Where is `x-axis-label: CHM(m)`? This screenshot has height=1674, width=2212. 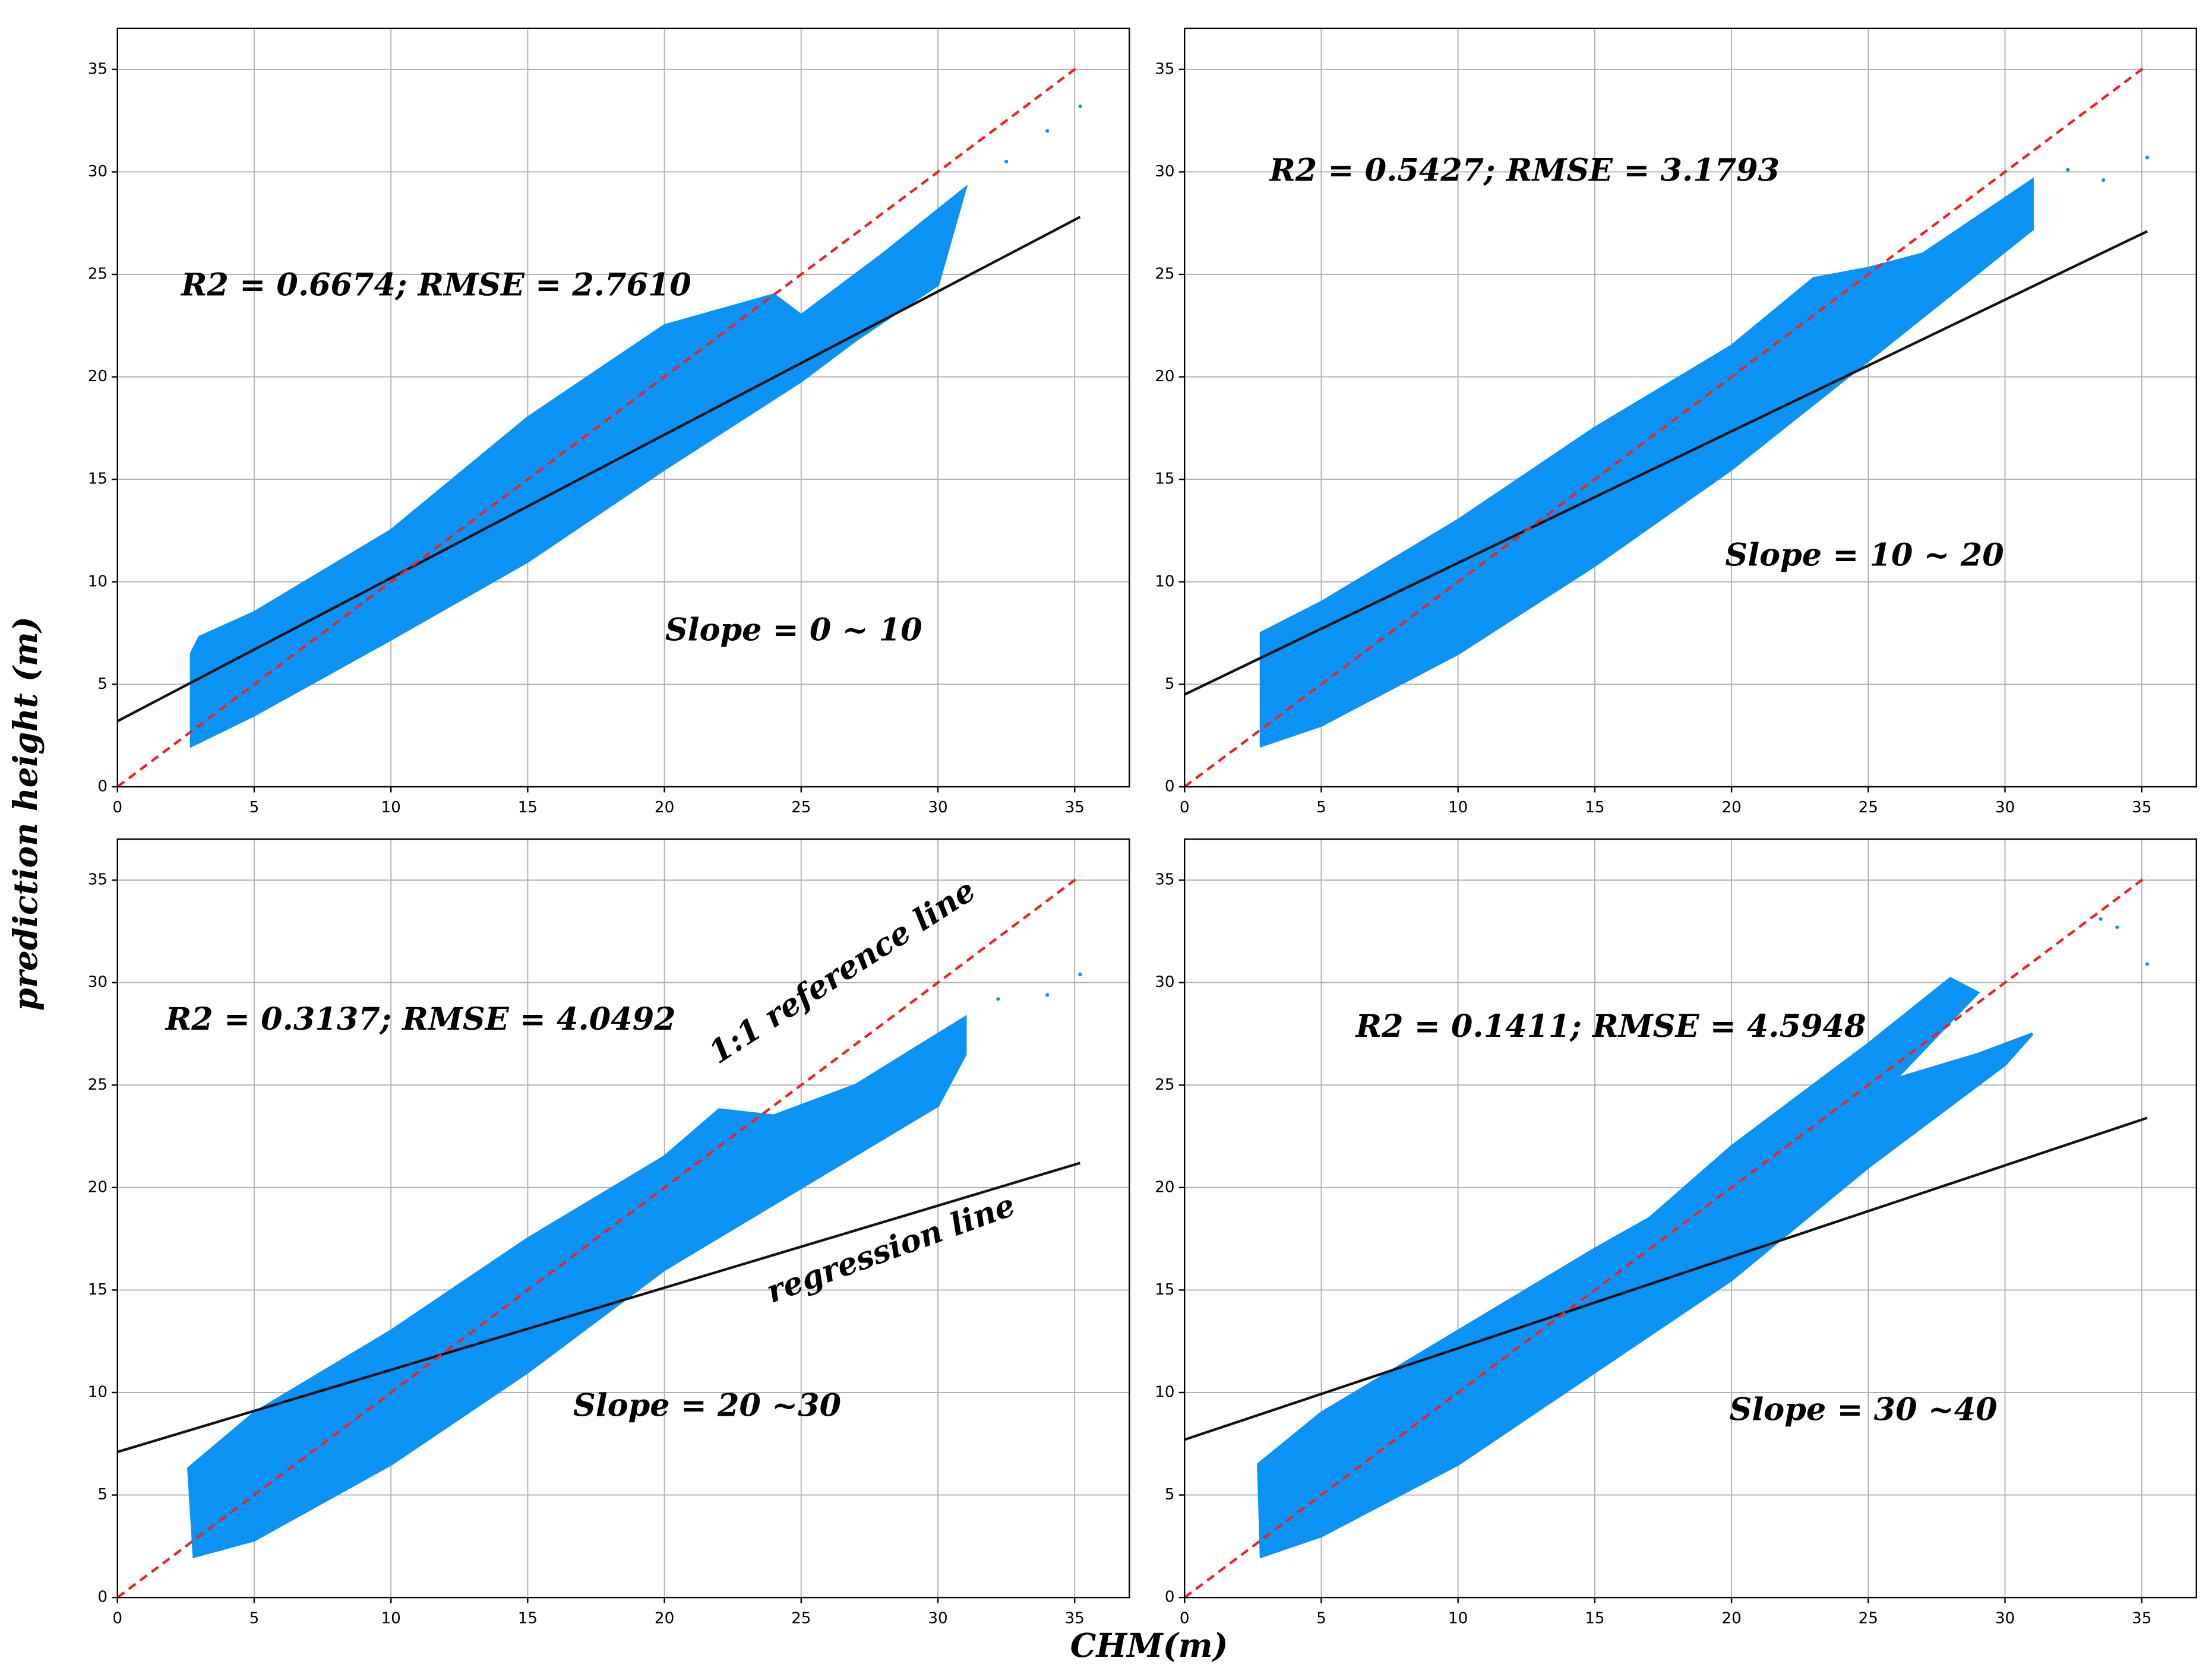
x-axis-label: CHM(m) is located at coordinates (1149, 1645).